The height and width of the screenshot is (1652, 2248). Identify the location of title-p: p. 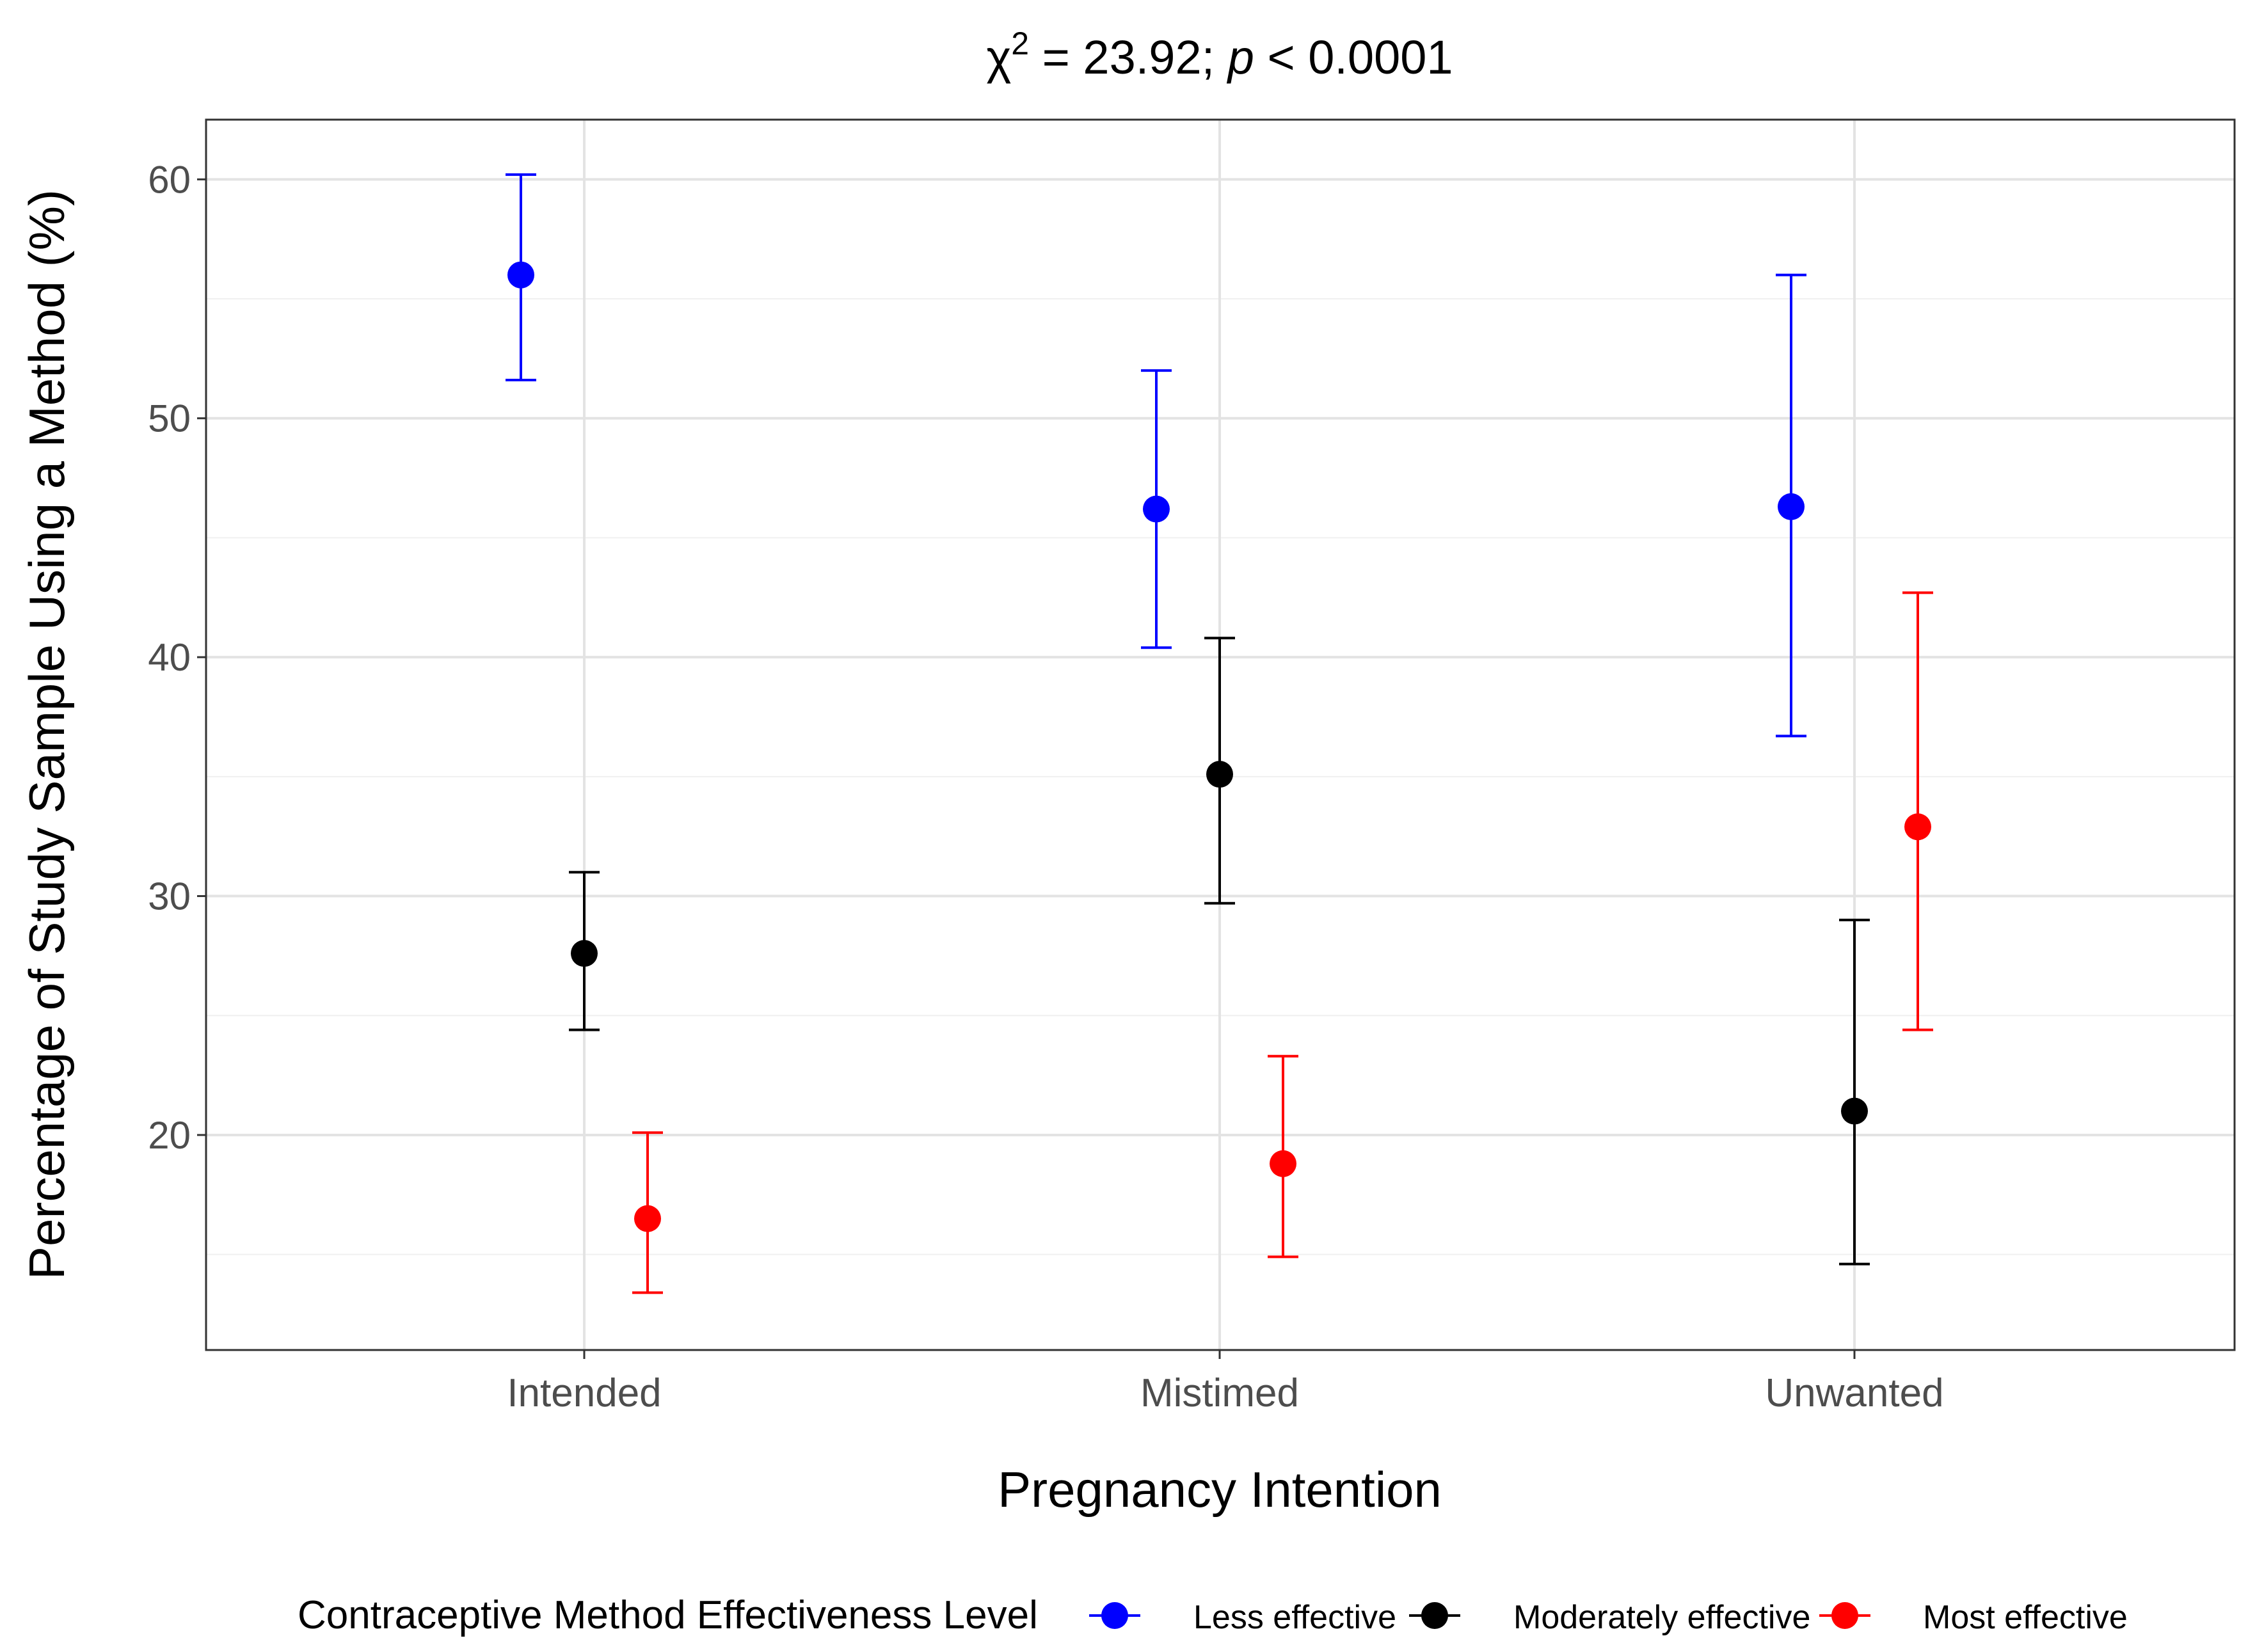
(1240, 57).